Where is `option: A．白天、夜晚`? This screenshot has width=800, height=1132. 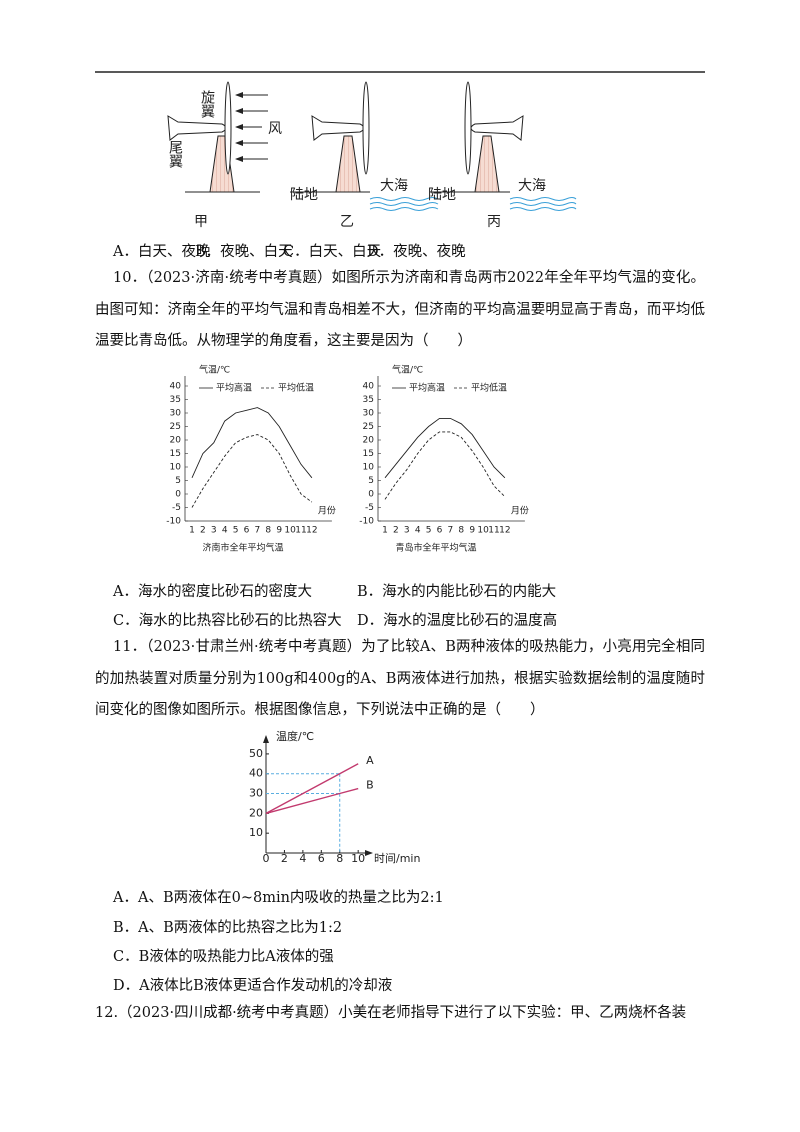
option: A．白天、夜晚 is located at coordinates (162, 252).